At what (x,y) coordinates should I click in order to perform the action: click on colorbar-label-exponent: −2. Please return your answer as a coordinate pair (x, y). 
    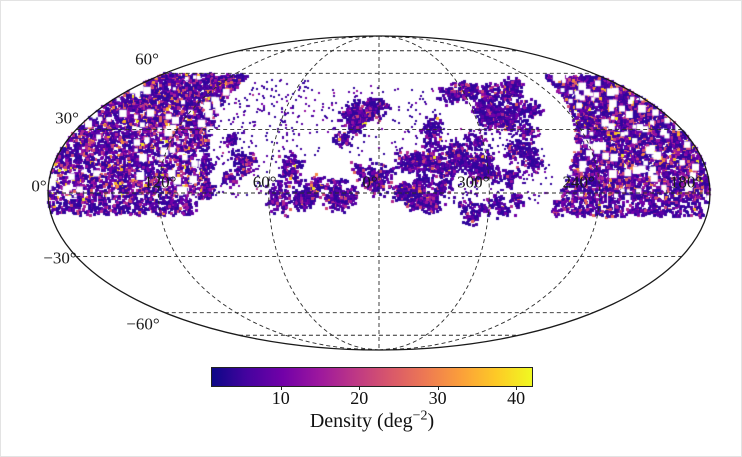
    Looking at the image, I should click on (420, 416).